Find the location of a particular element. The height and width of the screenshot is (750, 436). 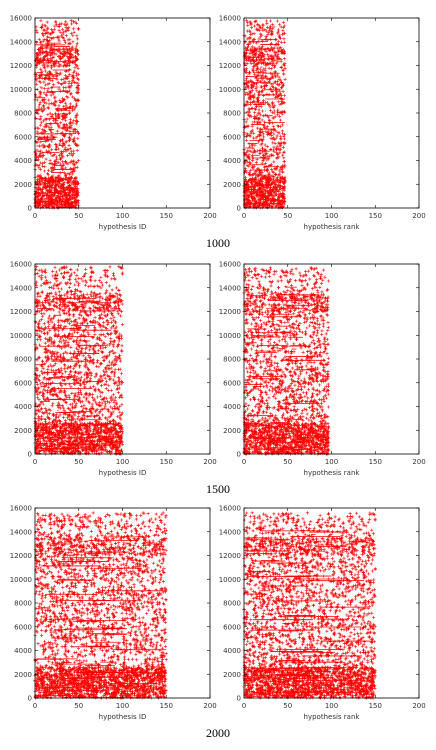

x-axis-label: hypothesis ID is located at coordinates (123, 227).